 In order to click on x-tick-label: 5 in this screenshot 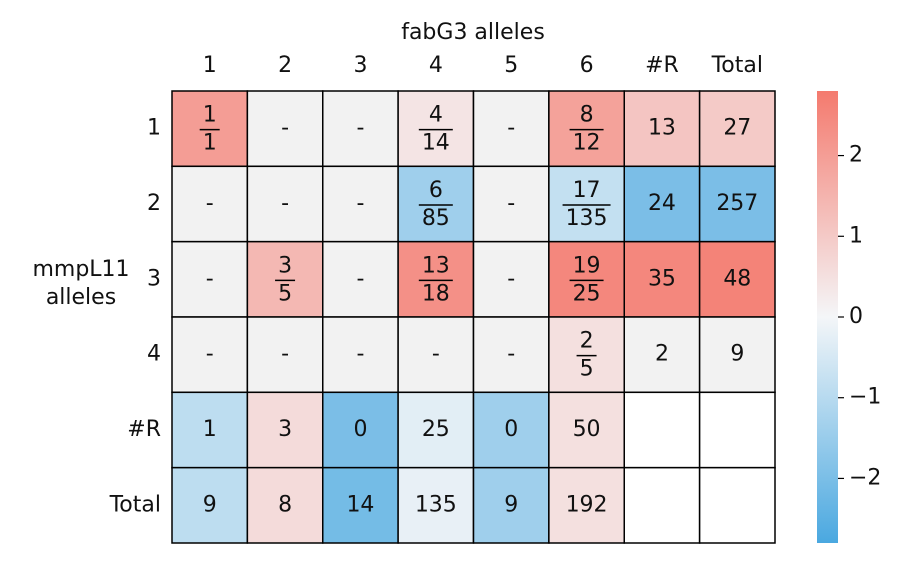, I will do `click(511, 65)`.